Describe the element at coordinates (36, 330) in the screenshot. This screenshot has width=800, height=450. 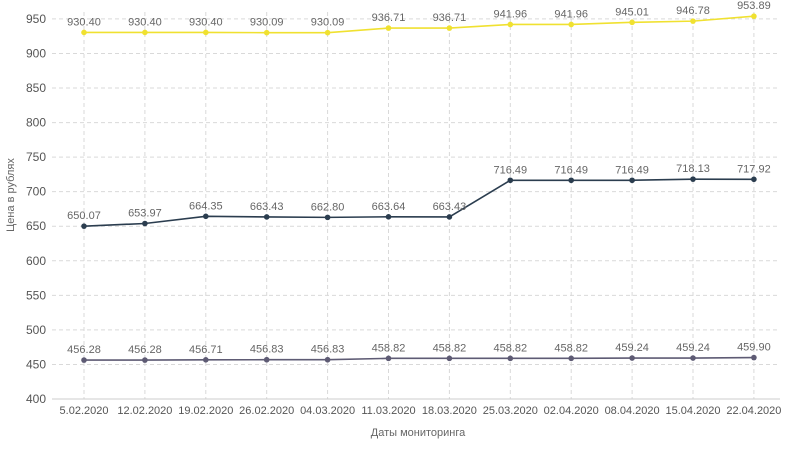
I see `y-tick-label: 500` at that location.